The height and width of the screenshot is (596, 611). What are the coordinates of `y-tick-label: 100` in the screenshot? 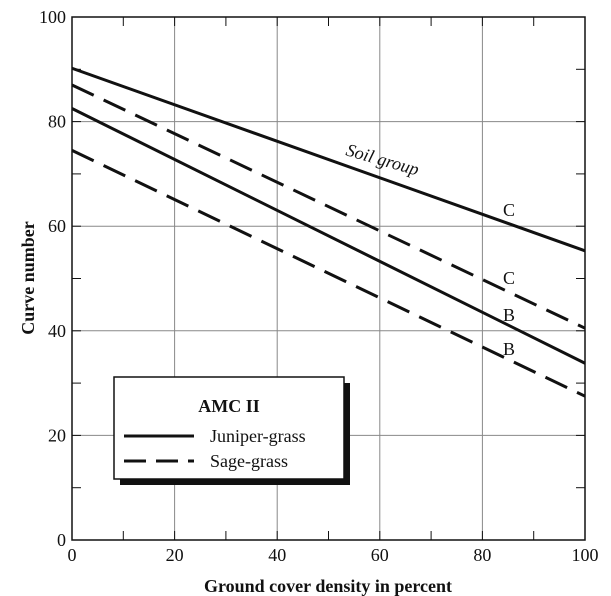 It's located at (52, 17).